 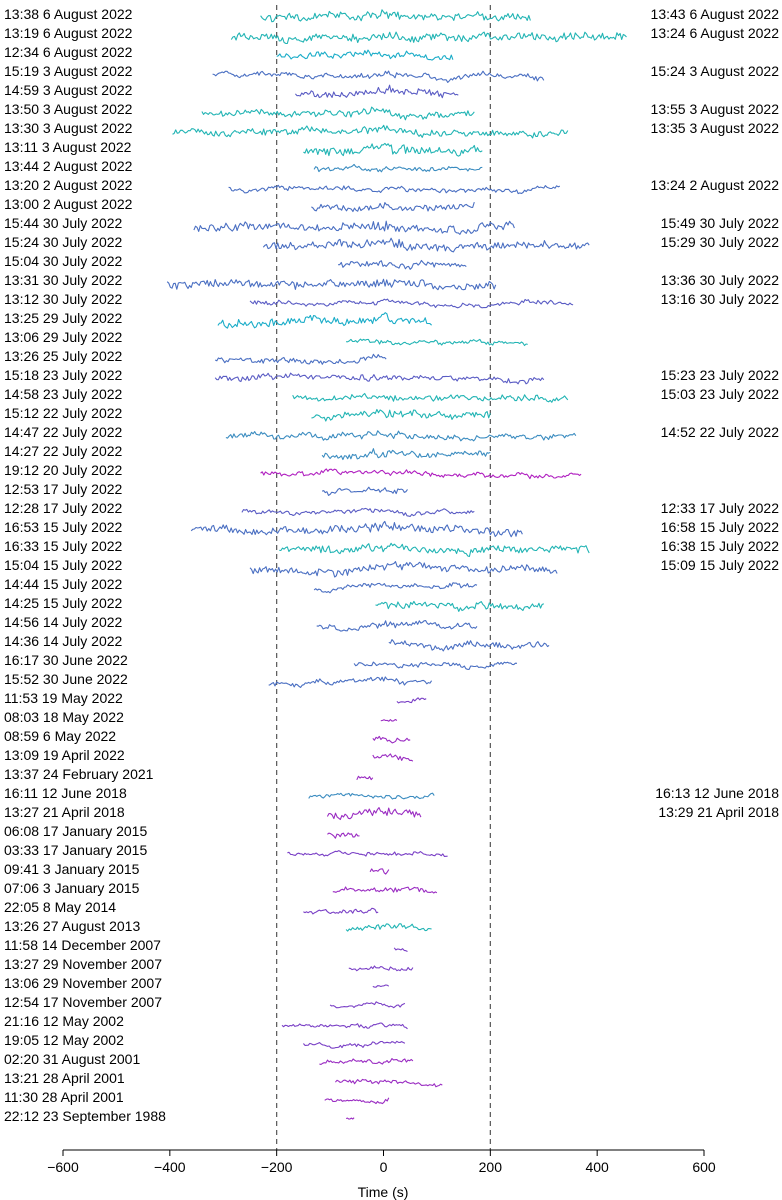 I want to click on left-label-31: 14:25 15 July 2022, so click(x=63, y=603).